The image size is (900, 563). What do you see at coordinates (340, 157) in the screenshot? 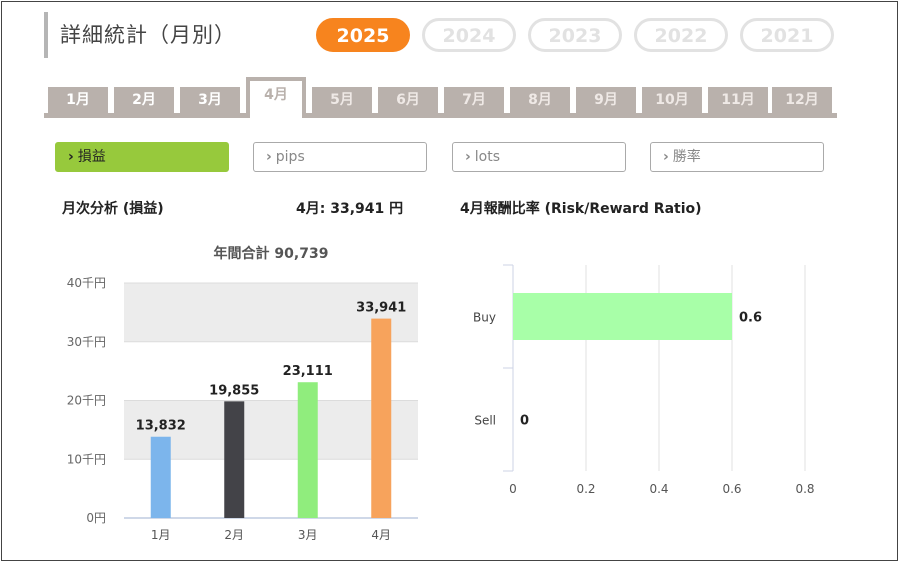
I see `filter-button-1: › pips` at bounding box center [340, 157].